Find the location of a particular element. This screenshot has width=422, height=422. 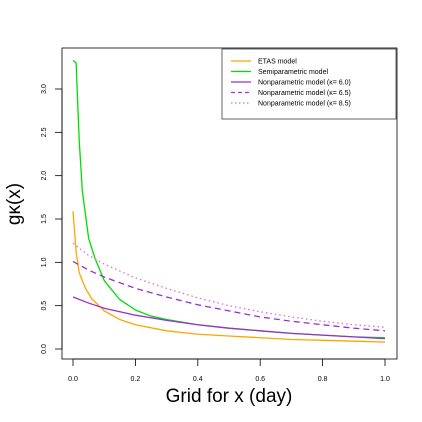

x-tick-label: 0.8 is located at coordinates (323, 379).